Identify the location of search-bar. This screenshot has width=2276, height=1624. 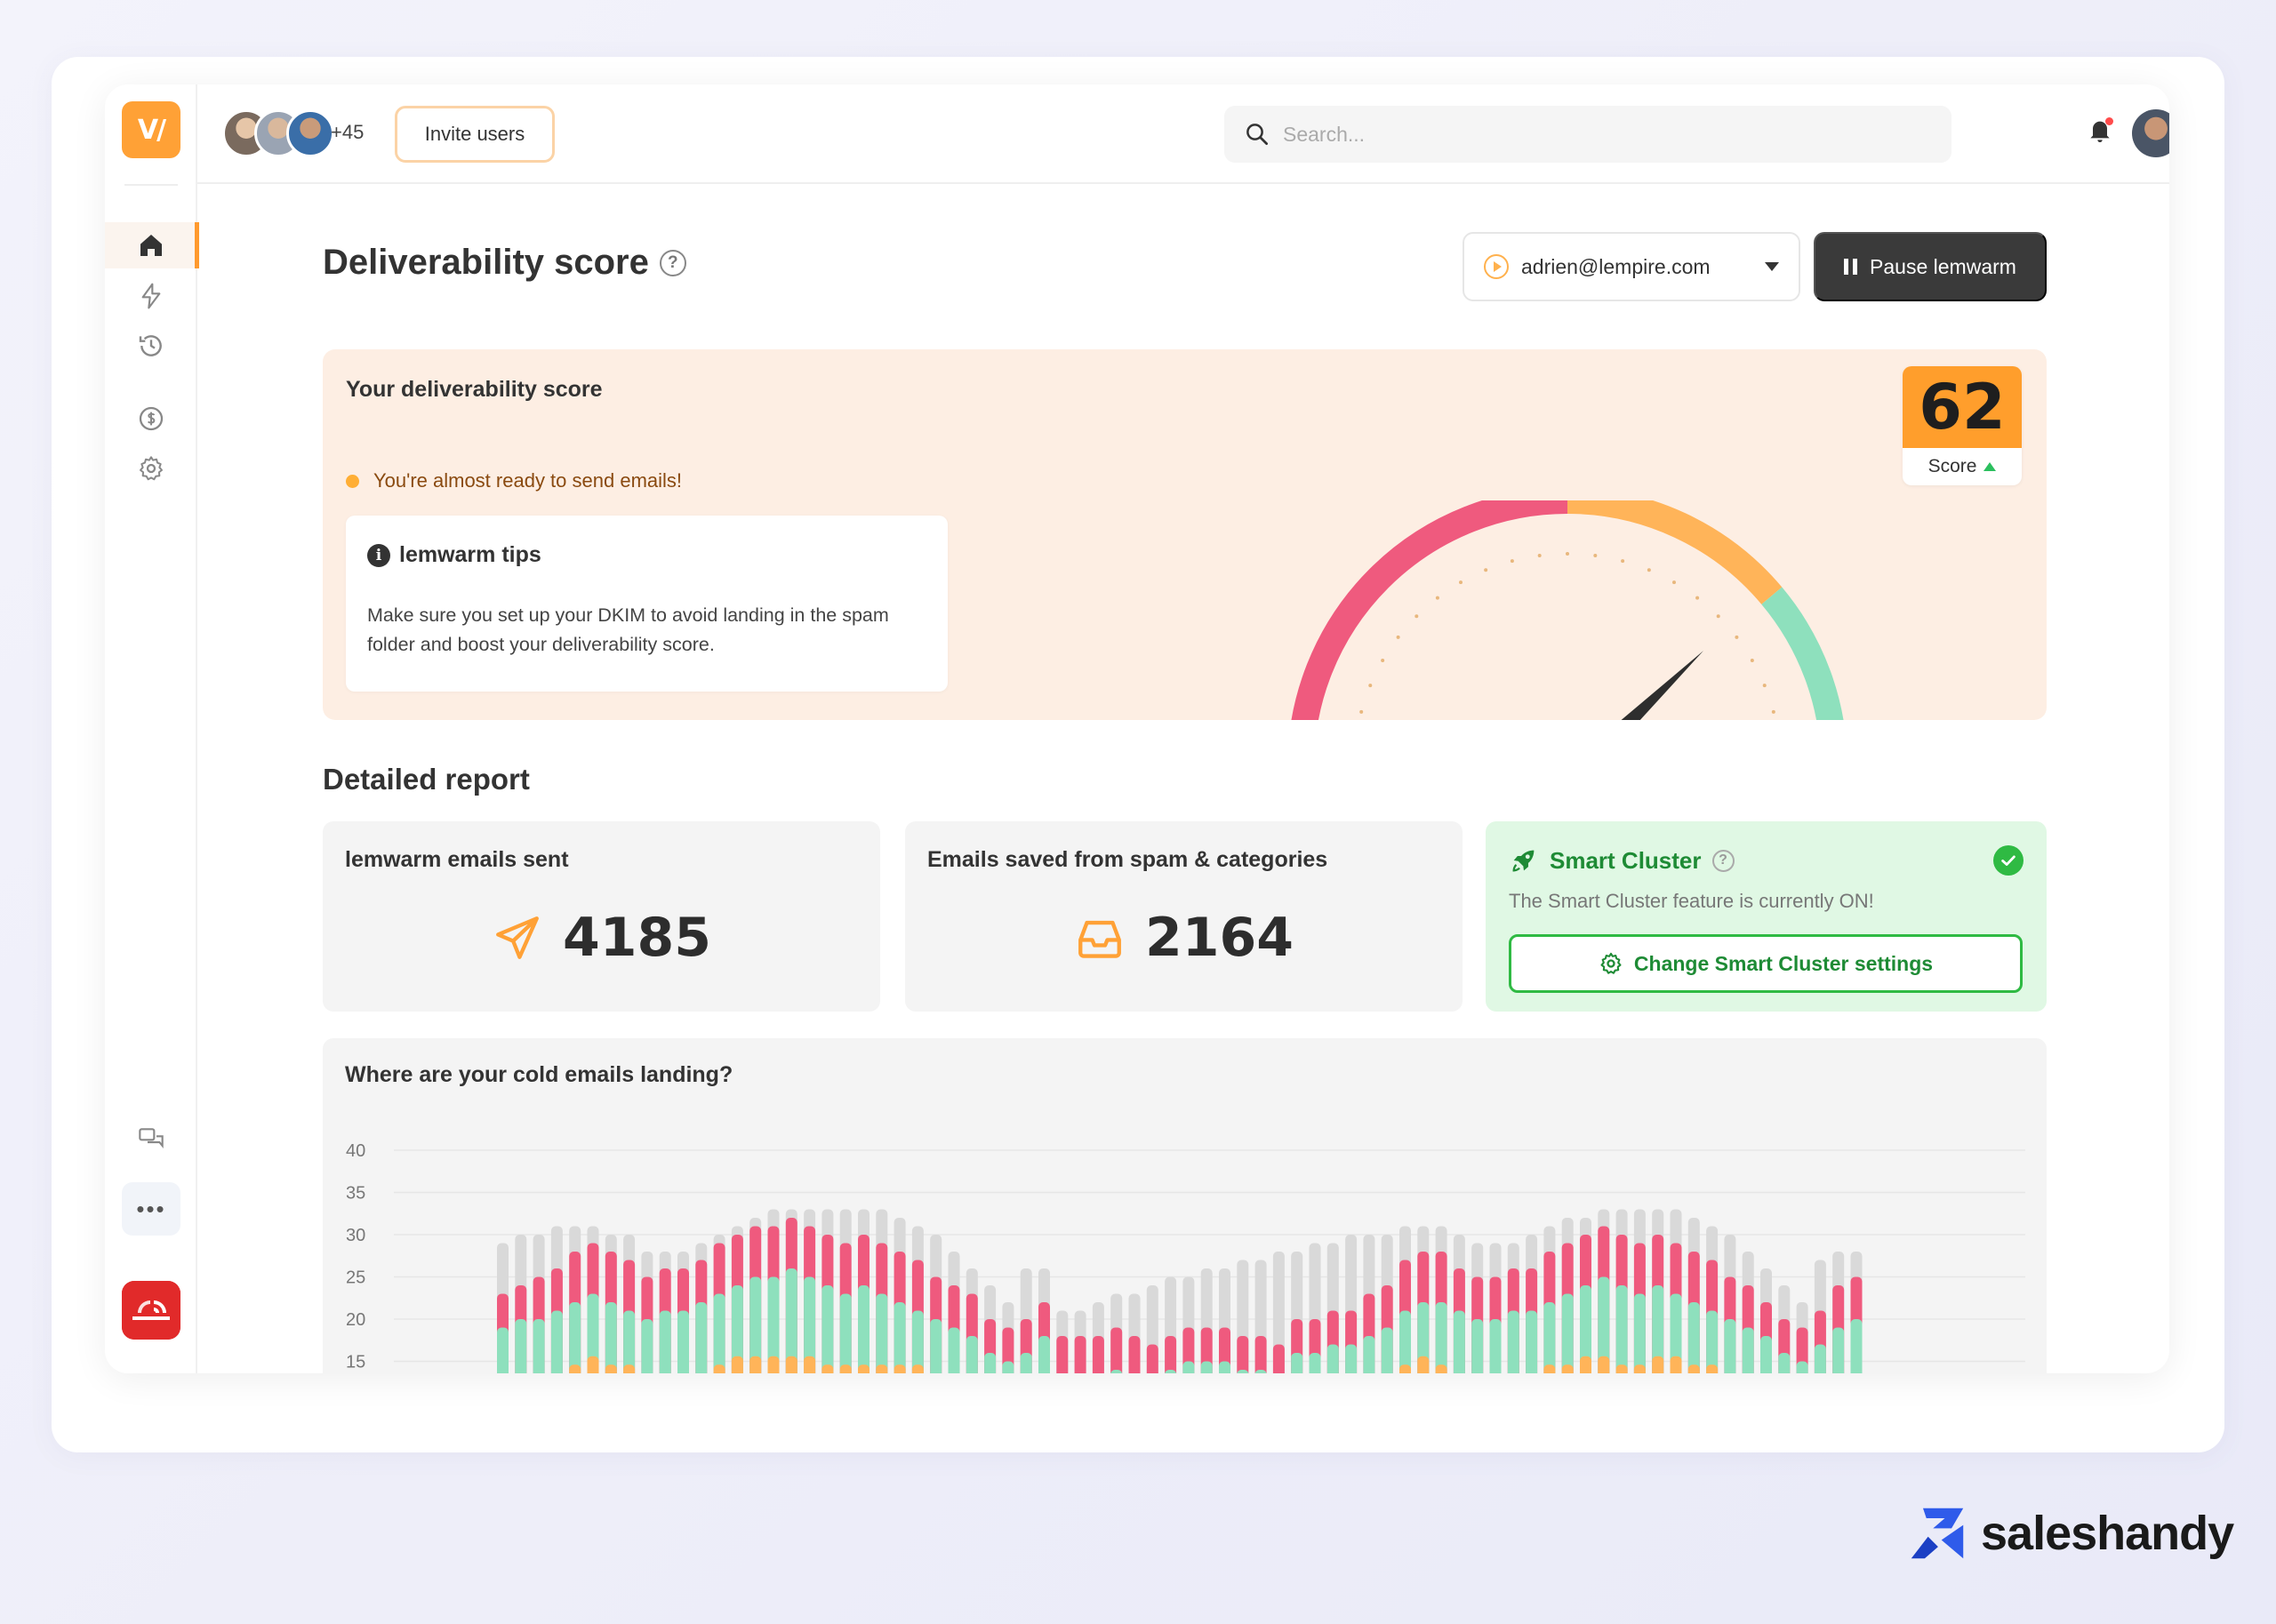
(1588, 134).